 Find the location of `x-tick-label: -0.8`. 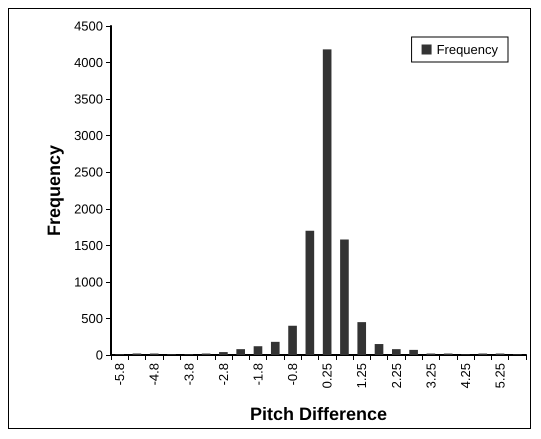

x-tick-label: -0.8 is located at coordinates (292, 374).